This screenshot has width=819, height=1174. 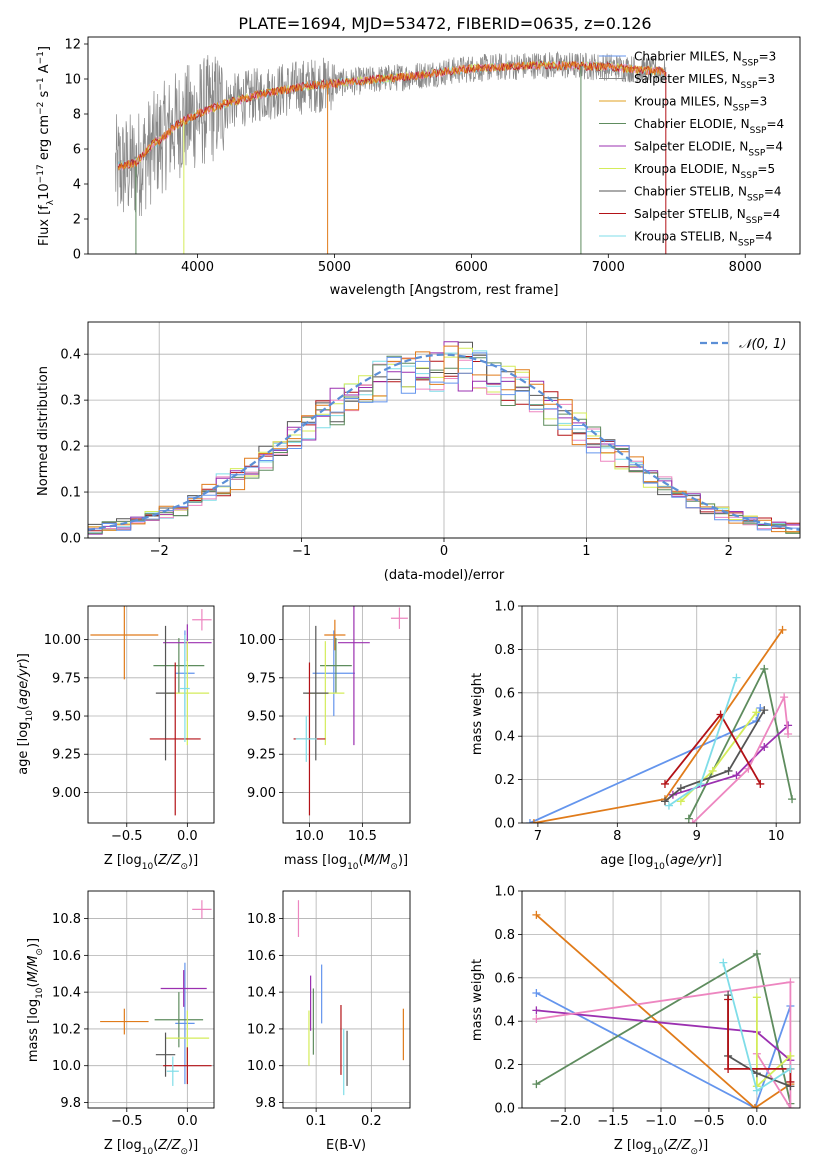 What do you see at coordinates (70, 539) in the screenshot?
I see `y-tick-label: 0.0` at bounding box center [70, 539].